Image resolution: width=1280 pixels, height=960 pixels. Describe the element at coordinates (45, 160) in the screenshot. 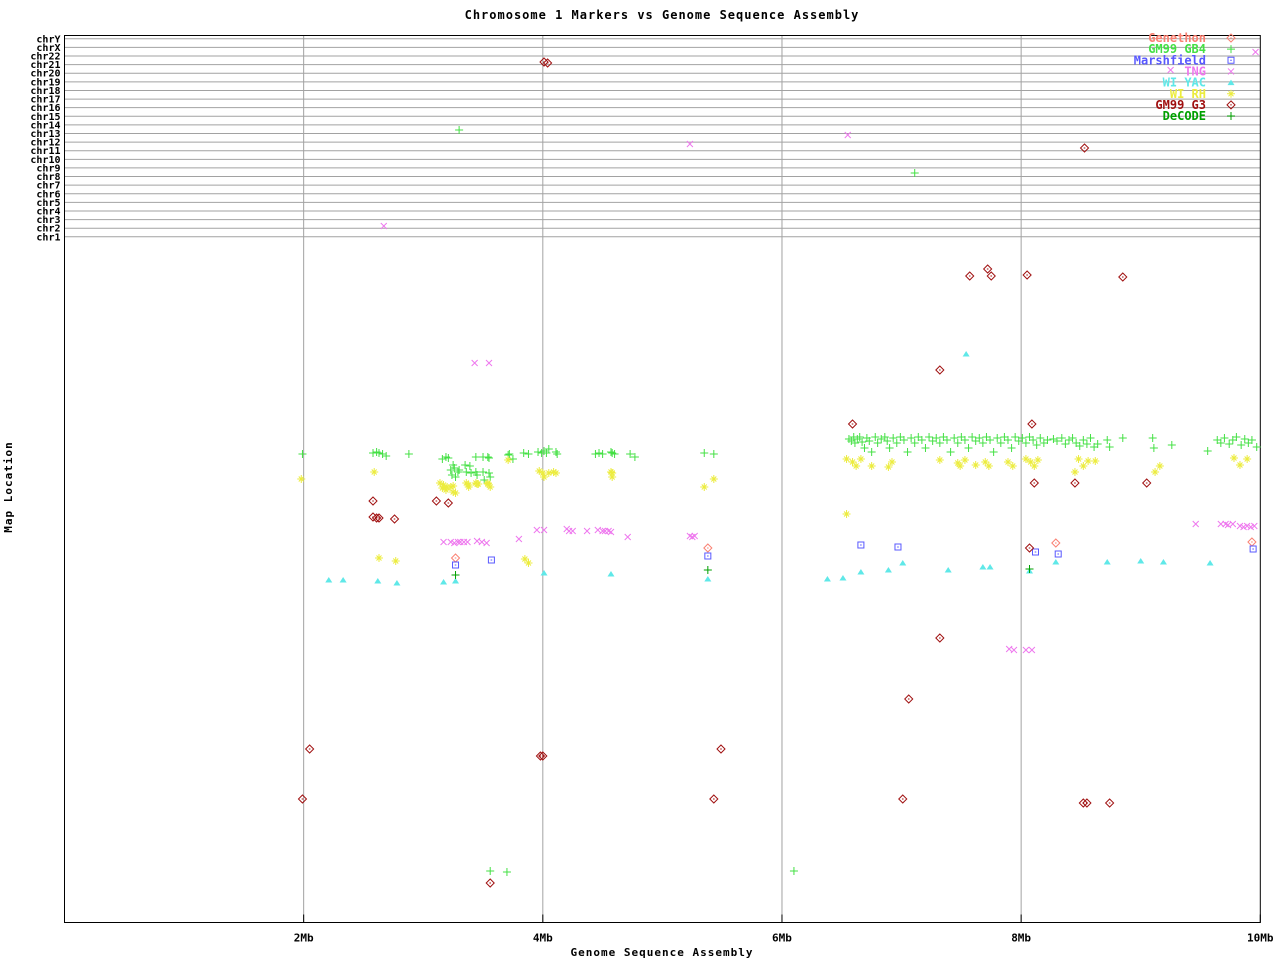

I see `chromosome-label: chr10` at that location.